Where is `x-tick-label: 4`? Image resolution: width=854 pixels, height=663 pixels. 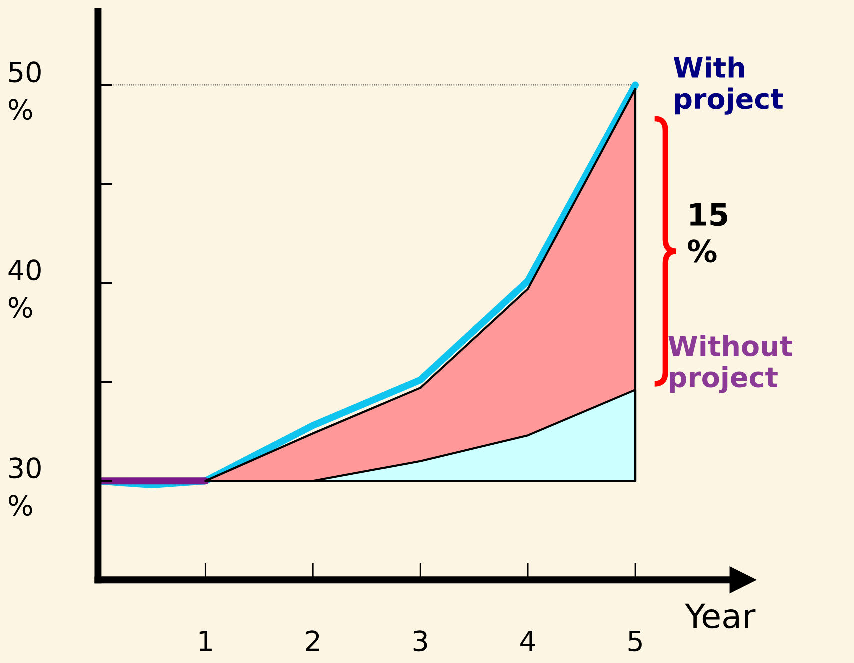
x-tick-label: 4 is located at coordinates (528, 641).